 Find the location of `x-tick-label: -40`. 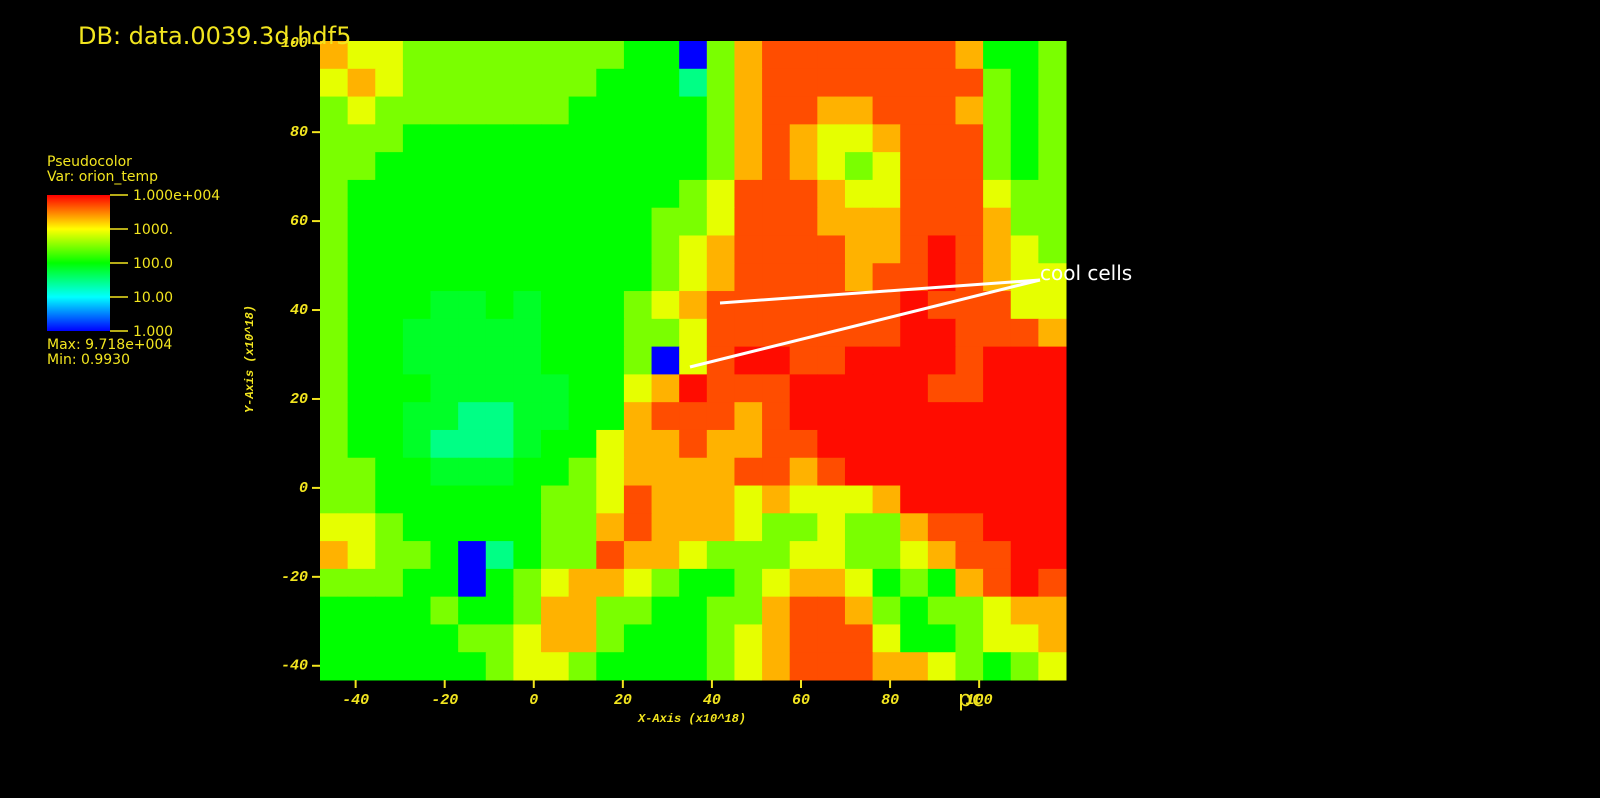

x-tick-label: -40 is located at coordinates (355, 700).